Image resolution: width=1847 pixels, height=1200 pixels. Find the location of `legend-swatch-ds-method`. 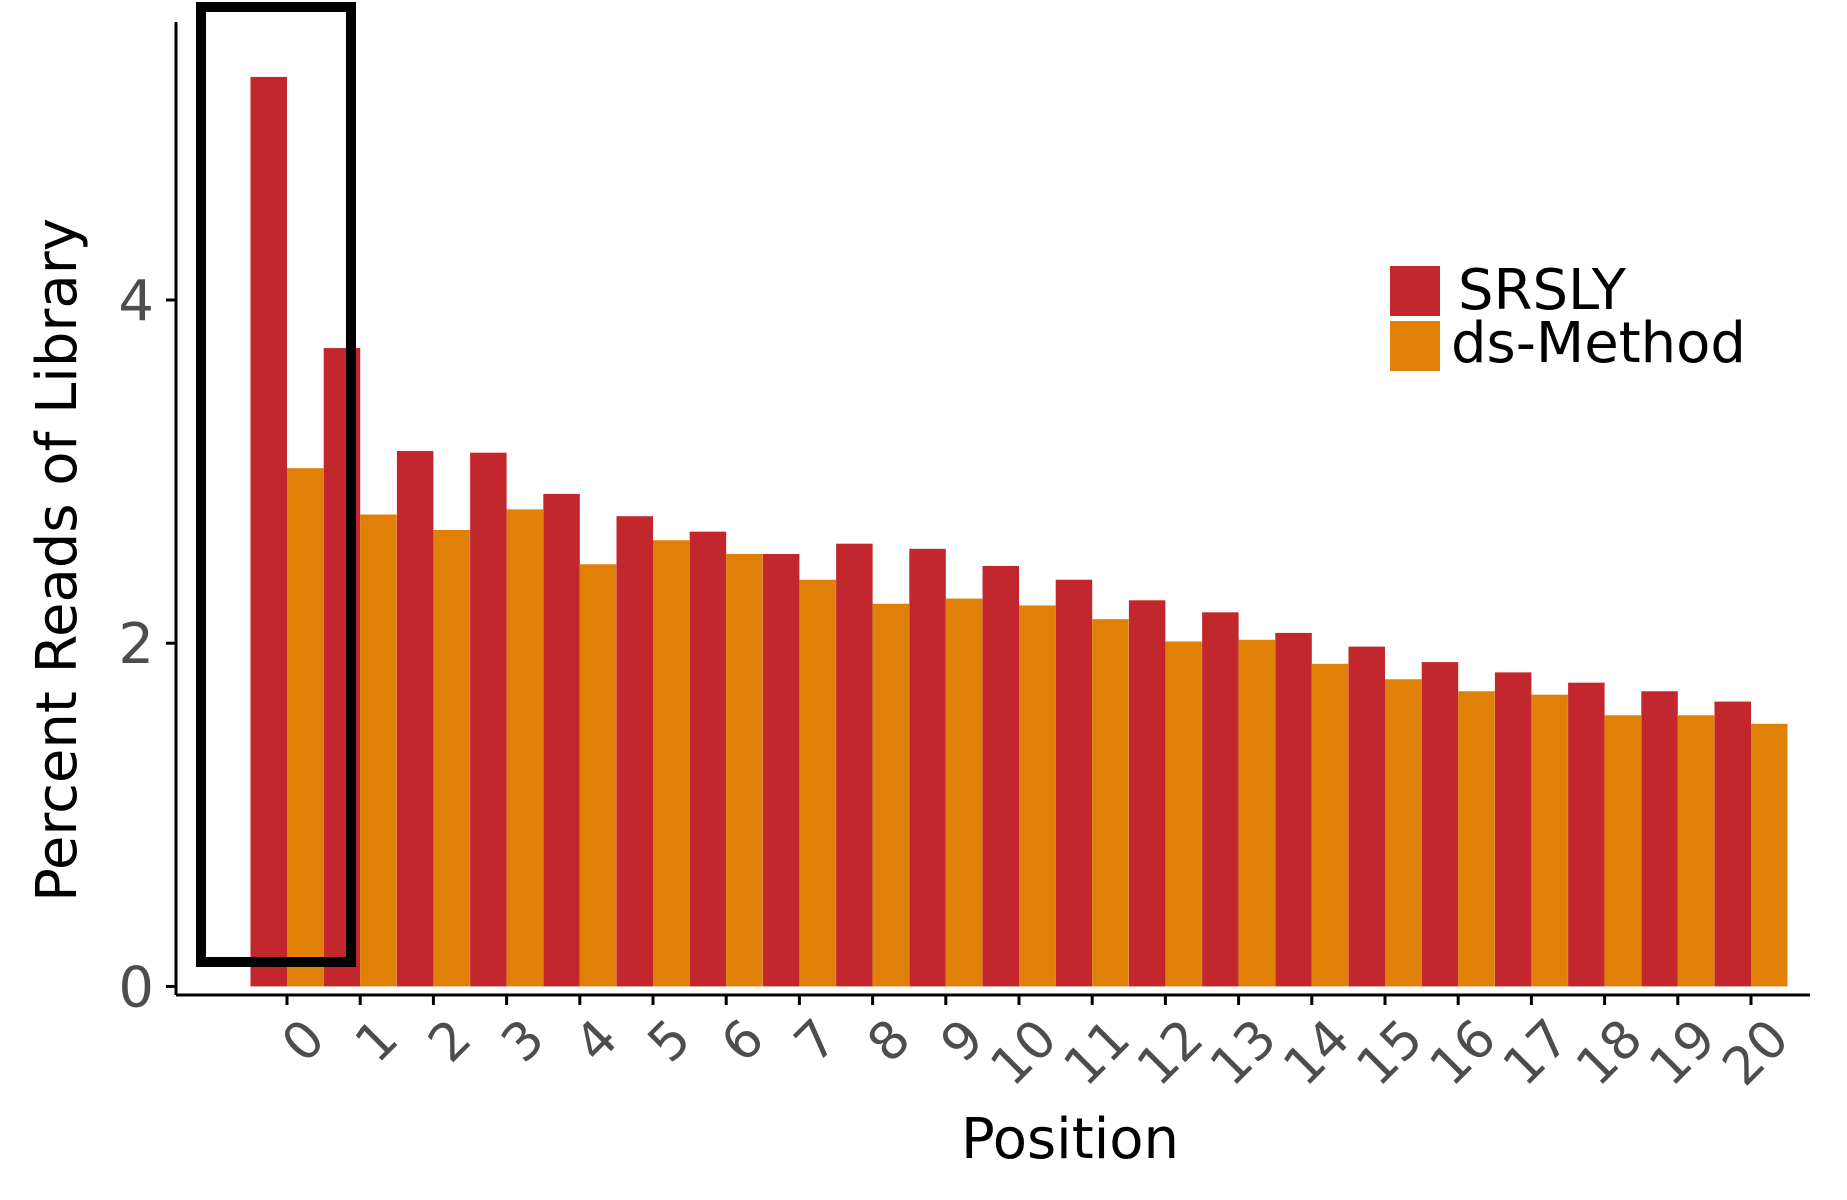

legend-swatch-ds-method is located at coordinates (1415, 346).